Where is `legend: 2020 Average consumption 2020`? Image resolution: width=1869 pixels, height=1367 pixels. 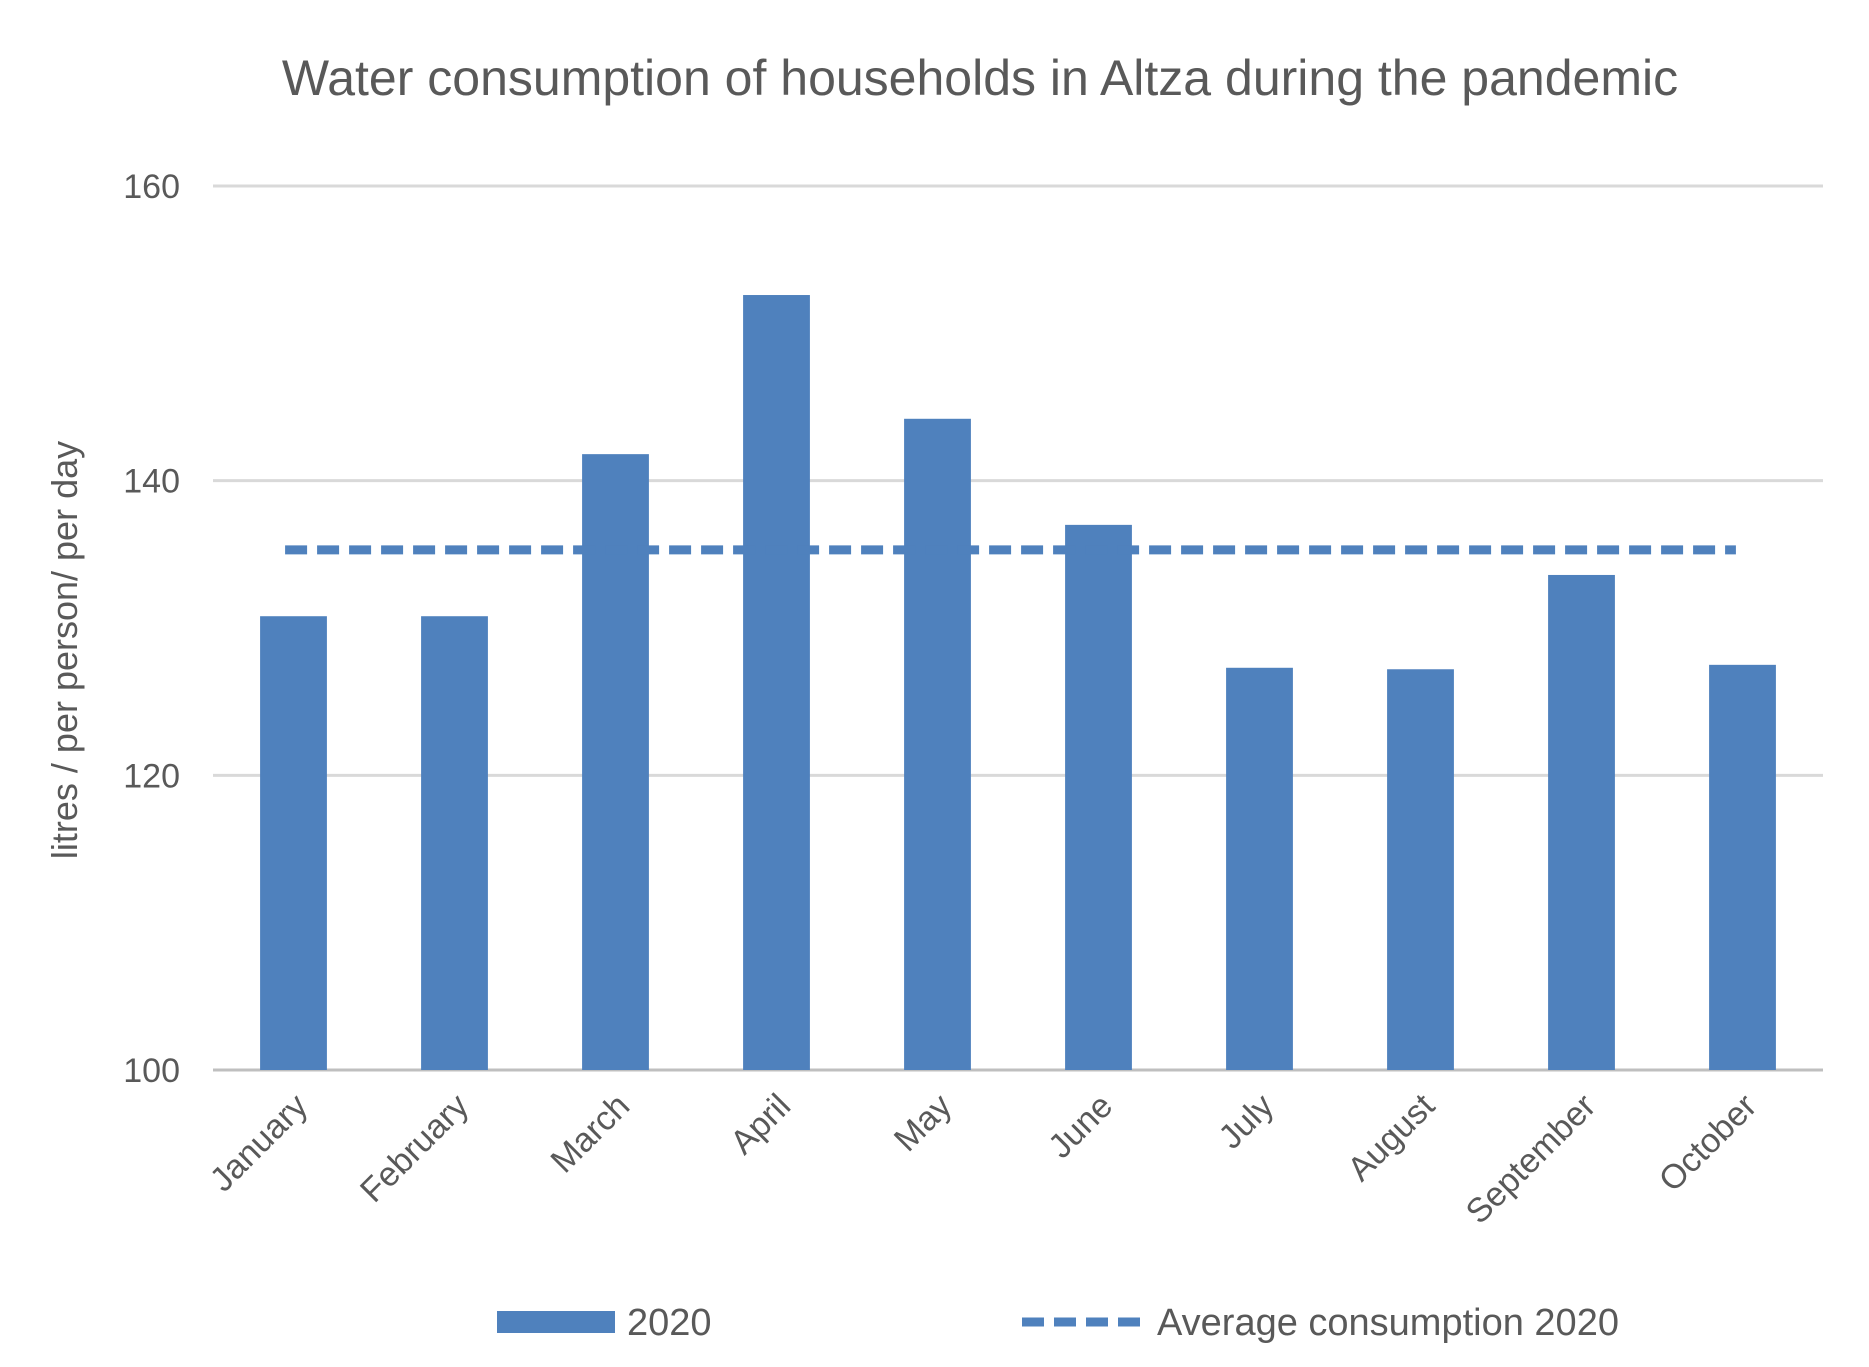
legend: 2020 Average consumption 2020 is located at coordinates (1058, 1323).